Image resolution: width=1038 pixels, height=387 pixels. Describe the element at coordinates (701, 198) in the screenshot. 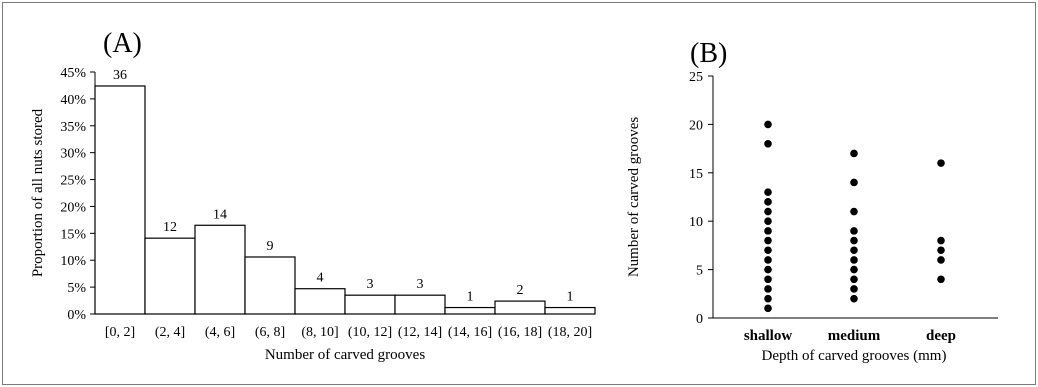

I see `panel-b-y-ticks: 0 5 10 15 20 25` at that location.